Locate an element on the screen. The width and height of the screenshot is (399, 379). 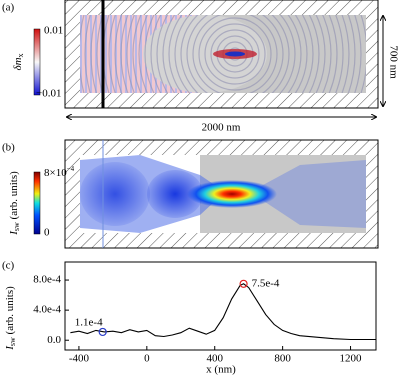
marker-label: 1.1e-4 is located at coordinates (89, 322).